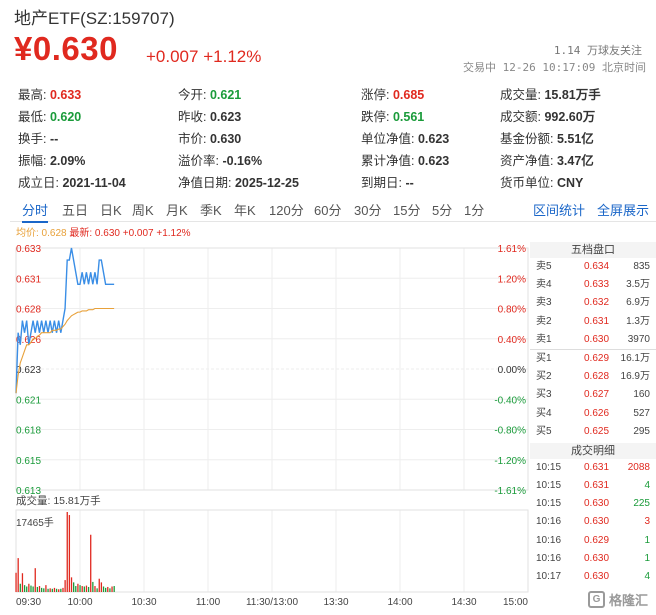 This screenshot has height=615, width=656. I want to click on stat-label: 单位净值:, so click(388, 139).